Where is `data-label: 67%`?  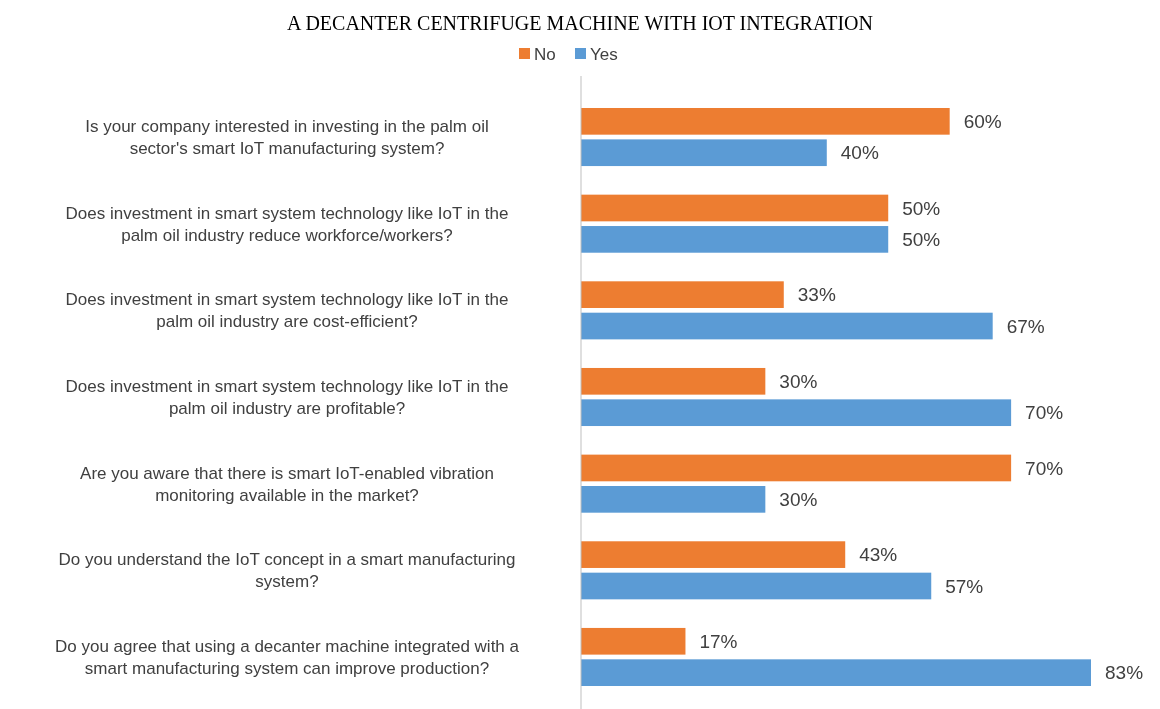 data-label: 67% is located at coordinates (1025, 326).